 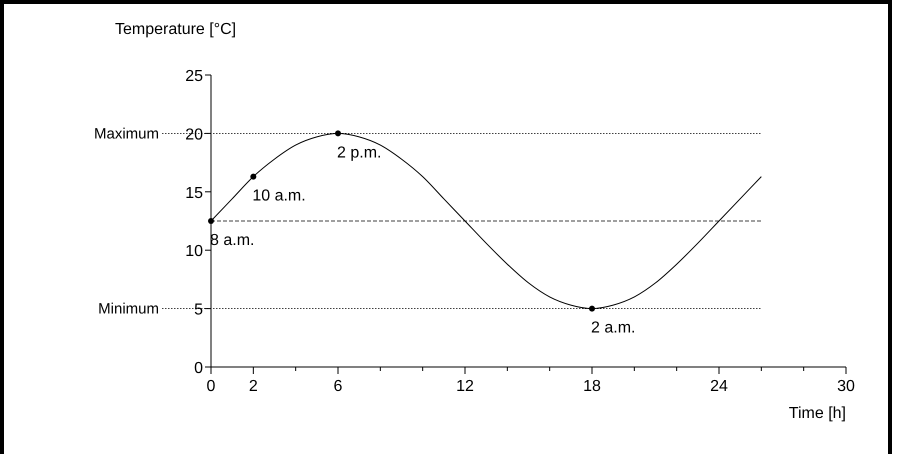 What do you see at coordinates (175, 29) in the screenshot?
I see `y-axis-title: Temperature [°C]` at bounding box center [175, 29].